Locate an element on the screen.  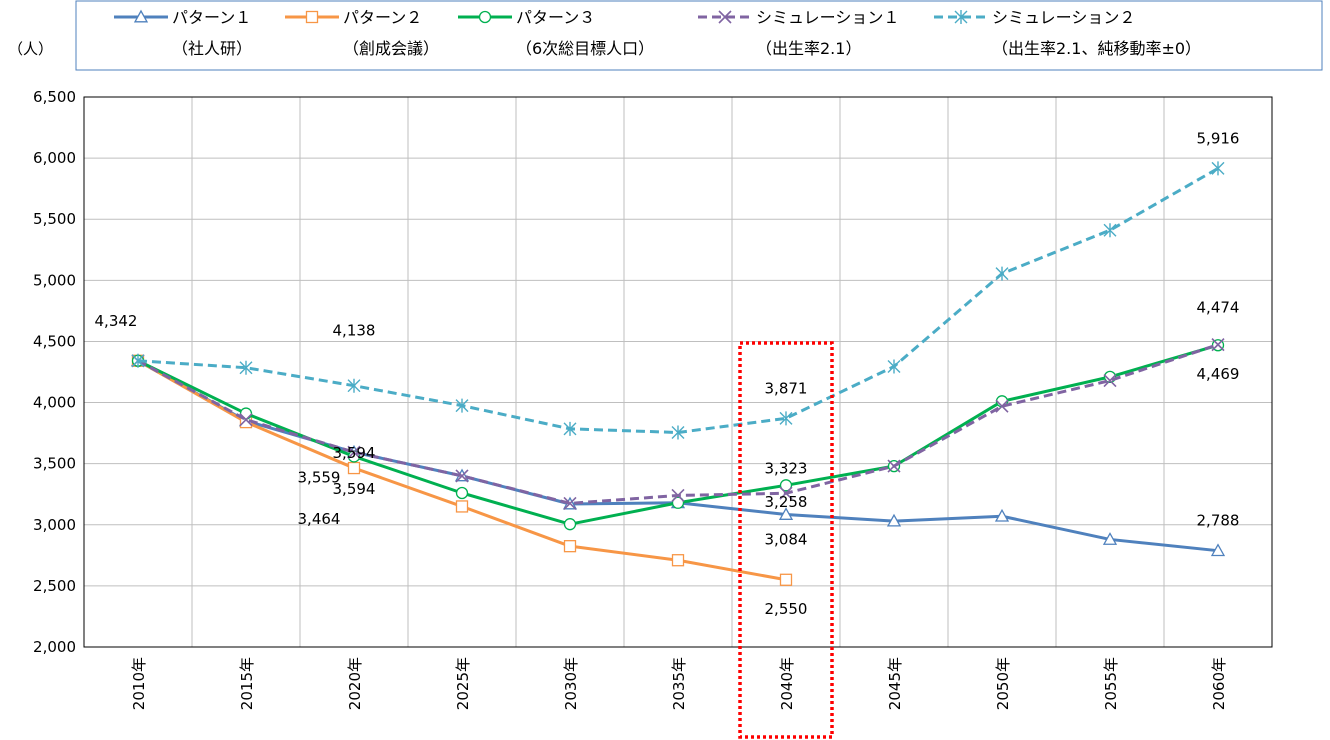
x-tick-label: 2035年 is located at coordinates (679, 683).